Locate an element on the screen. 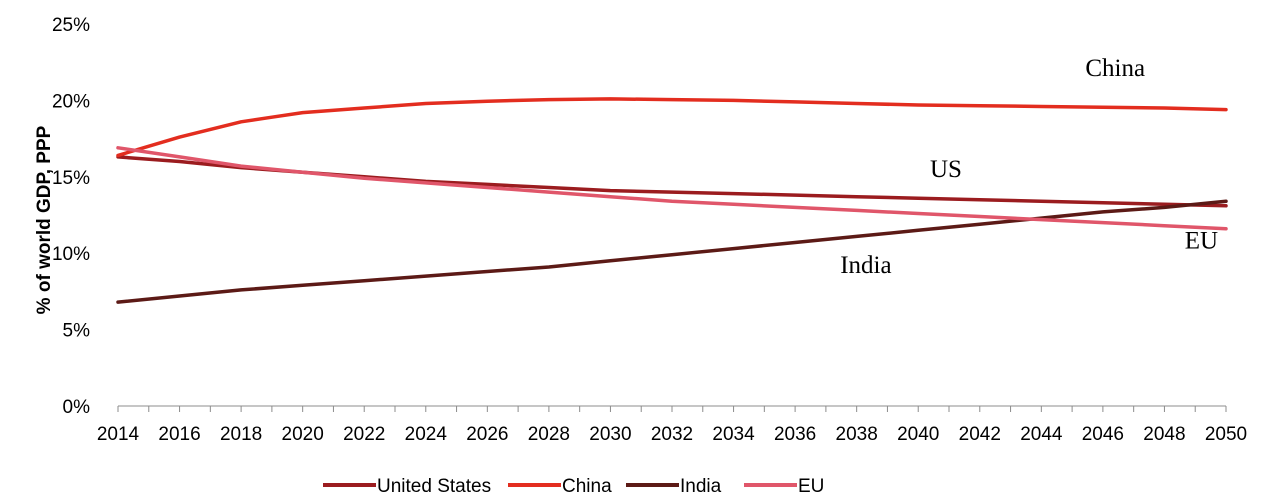 The height and width of the screenshot is (498, 1261). x-tick-label: 2040 is located at coordinates (918, 434).